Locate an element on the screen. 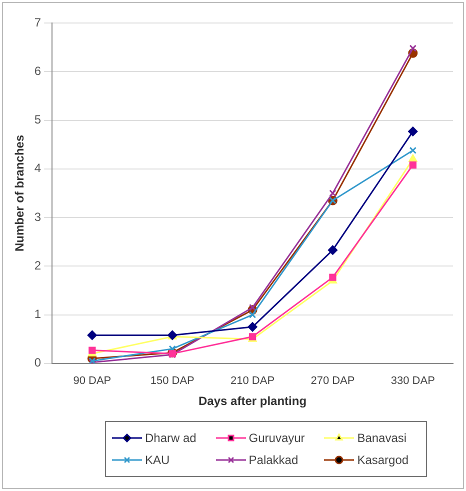 The height and width of the screenshot is (491, 466). legend-label: KAU is located at coordinates (157, 460).